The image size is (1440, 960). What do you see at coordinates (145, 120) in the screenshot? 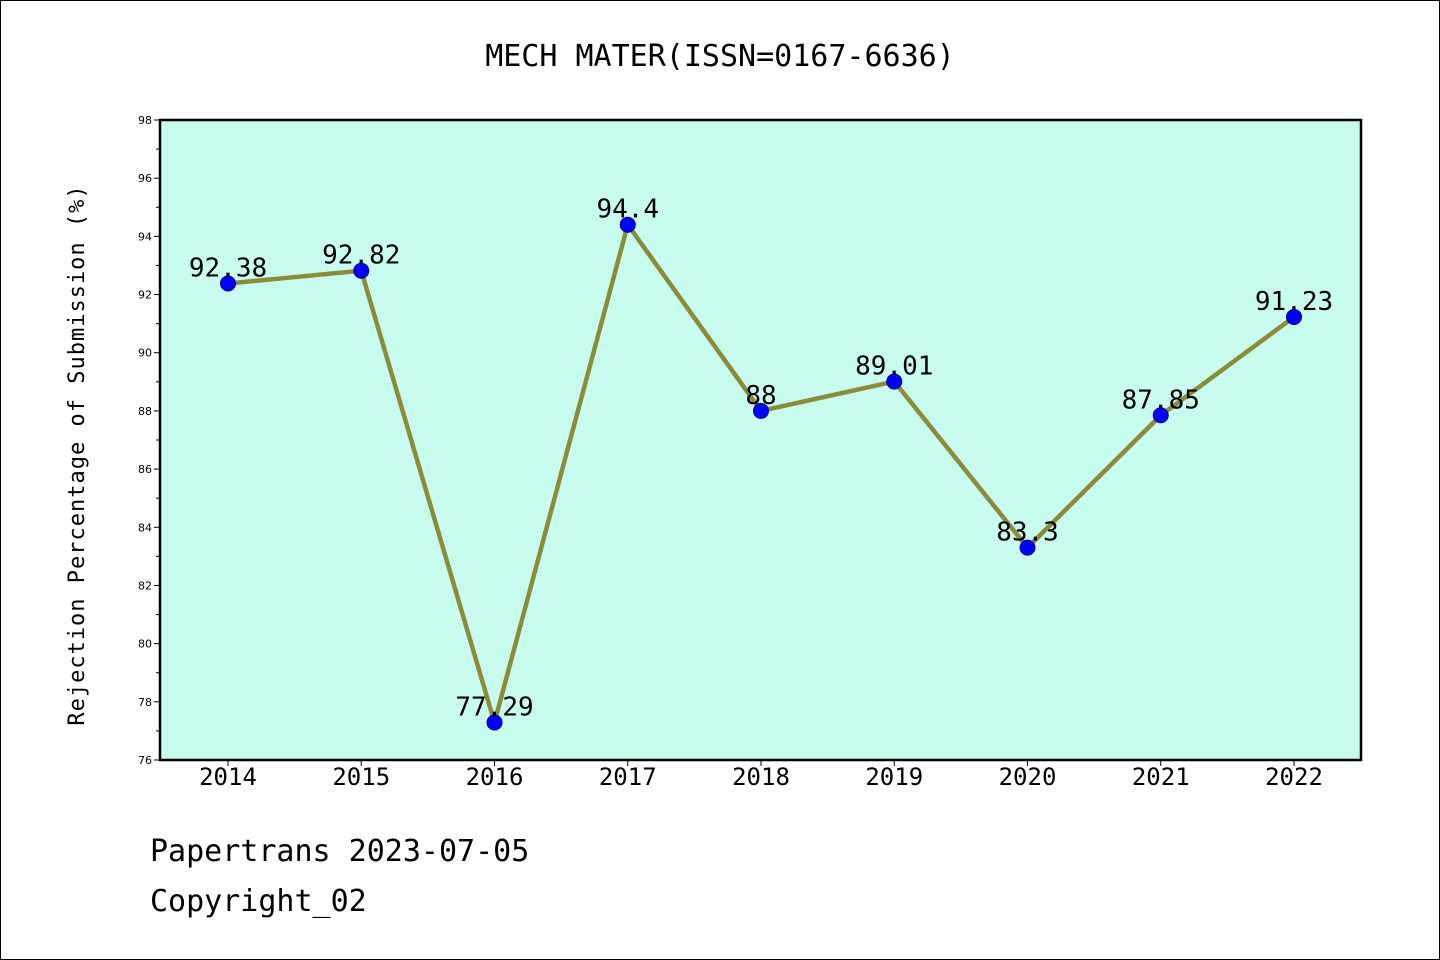
I see `y-tick-label: 98` at bounding box center [145, 120].